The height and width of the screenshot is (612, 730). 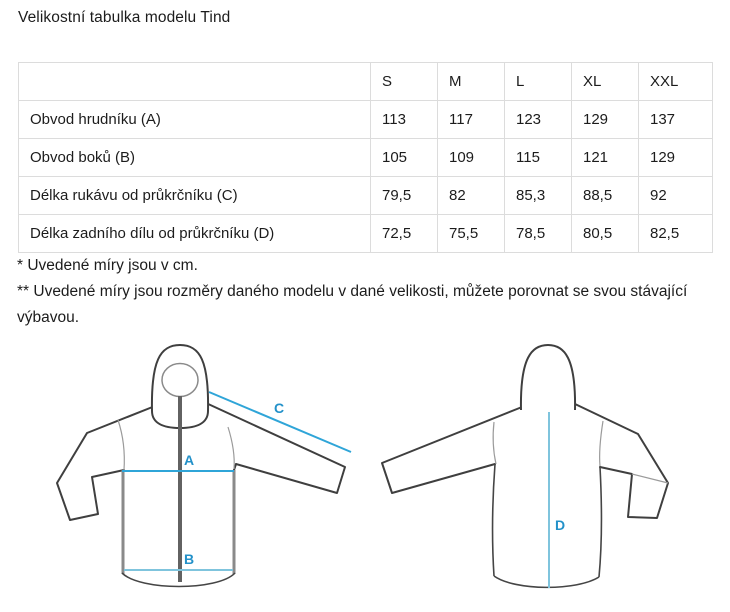 I want to click on value-cell: 117, so click(x=471, y=119).